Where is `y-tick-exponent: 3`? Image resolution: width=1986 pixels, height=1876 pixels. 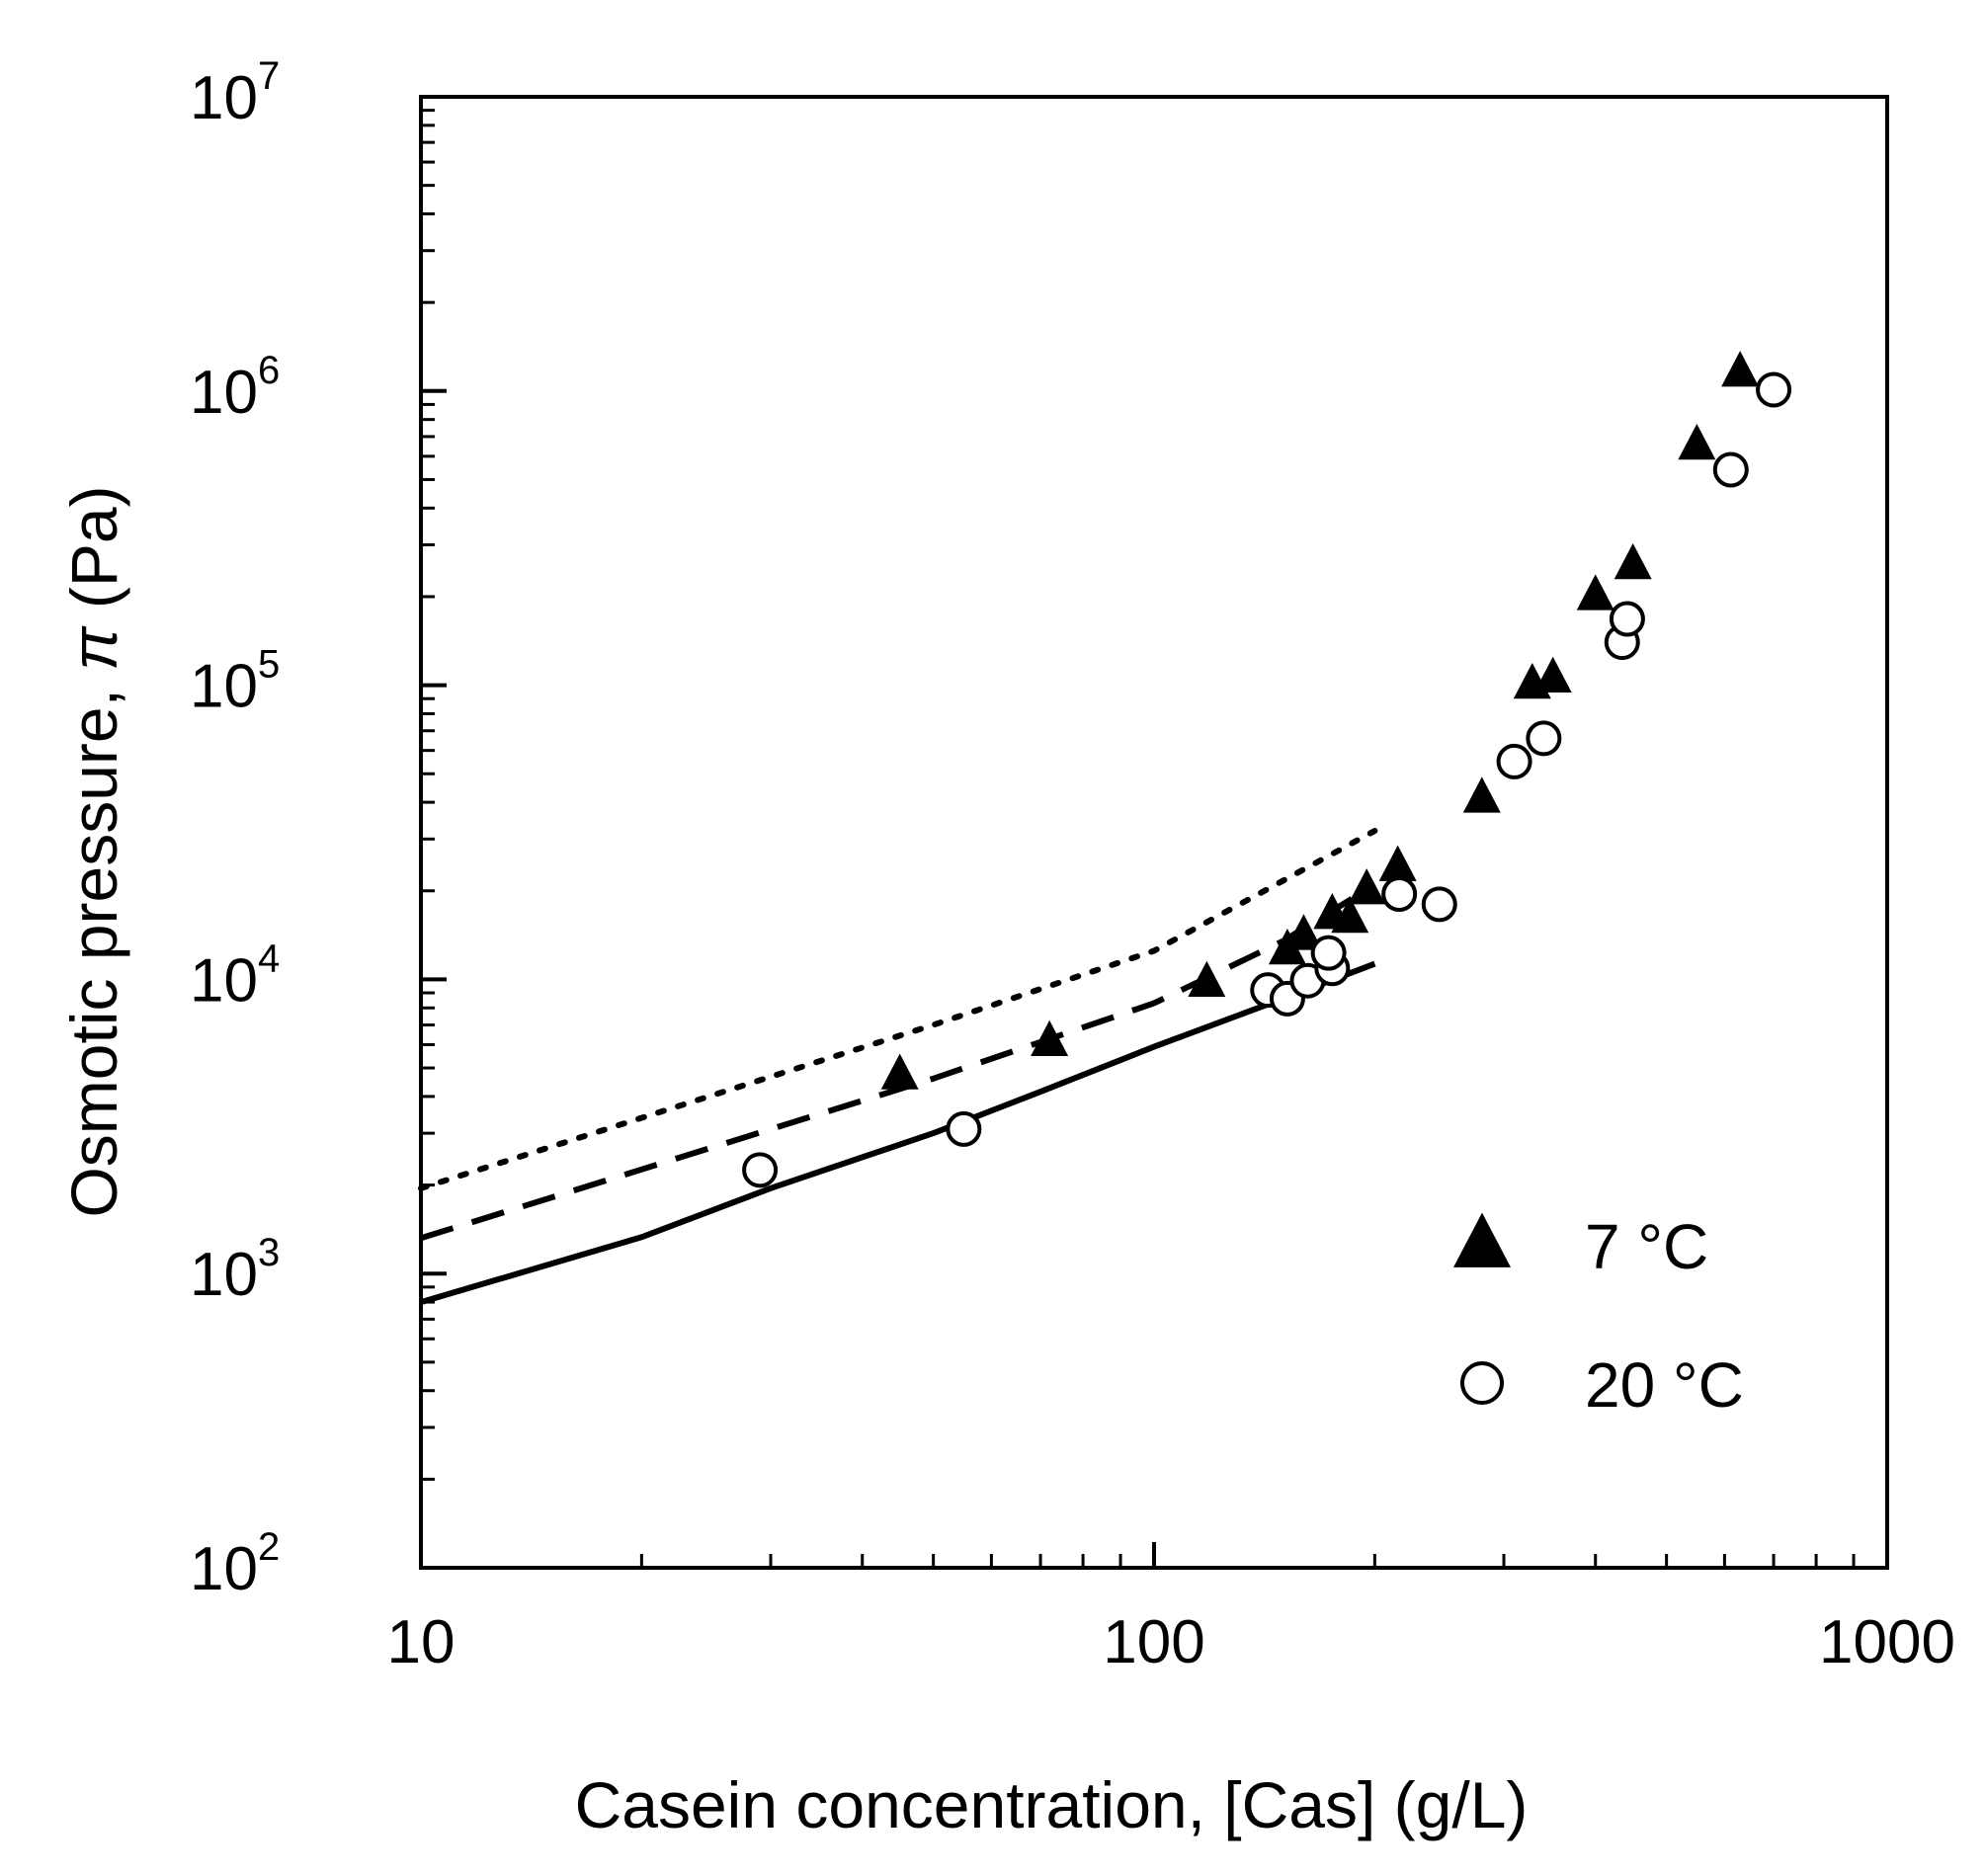 y-tick-exponent: 3 is located at coordinates (269, 1252).